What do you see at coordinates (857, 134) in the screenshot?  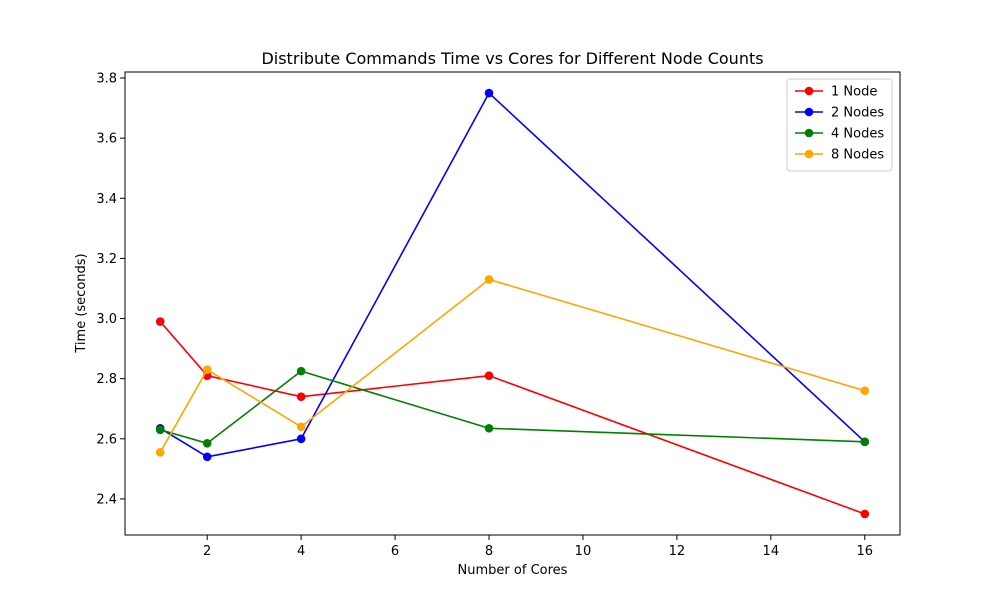 I see `legend-label: 4 Nodes` at bounding box center [857, 134].